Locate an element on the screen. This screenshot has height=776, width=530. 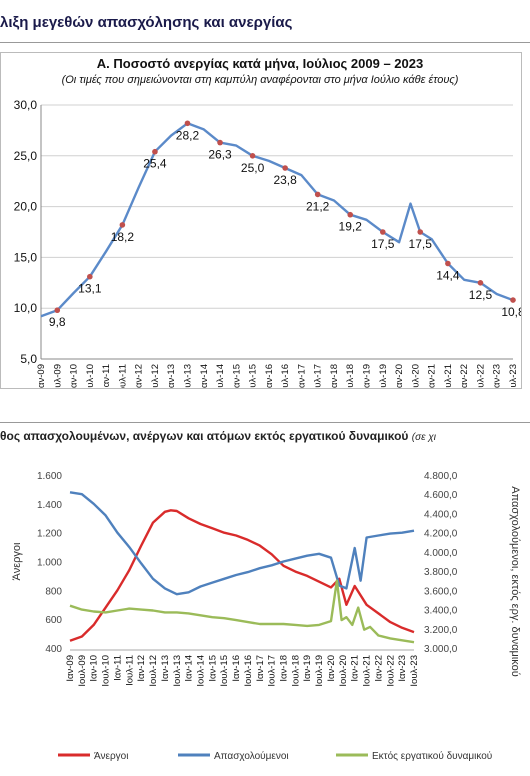
chart-a-data-label: 26,3 is located at coordinates (220, 155).